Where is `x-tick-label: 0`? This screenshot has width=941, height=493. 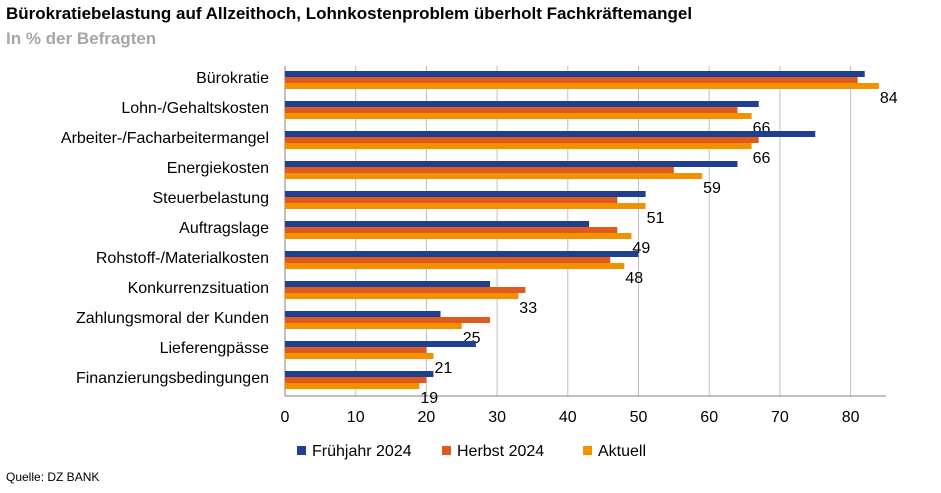 x-tick-label: 0 is located at coordinates (285, 417).